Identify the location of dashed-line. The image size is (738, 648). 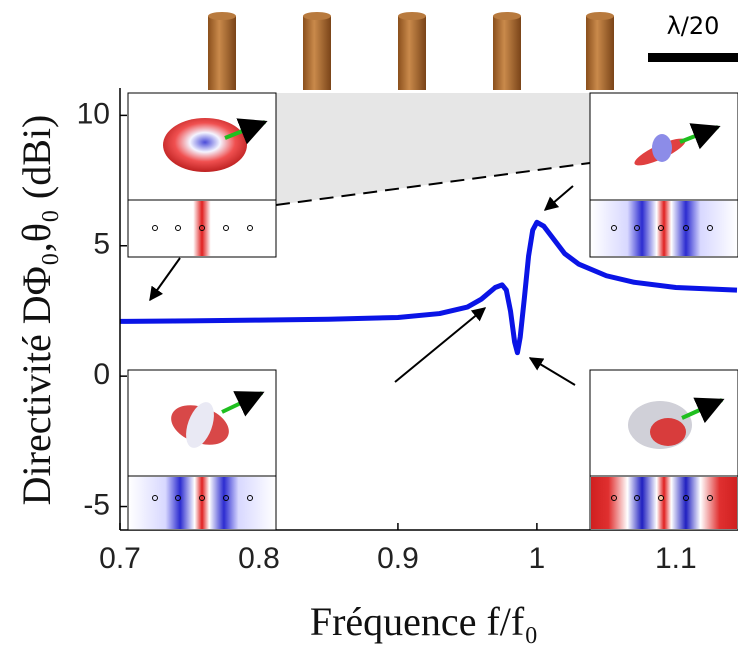
(433, 184).